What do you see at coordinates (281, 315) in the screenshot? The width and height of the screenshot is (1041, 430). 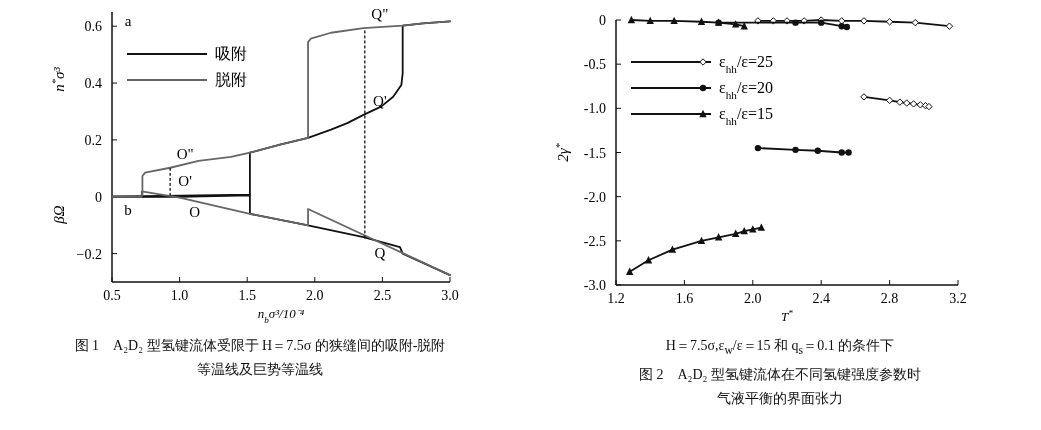 I see `x-axis-title: n$_{b}$σ³/10⁻⁴` at bounding box center [281, 315].